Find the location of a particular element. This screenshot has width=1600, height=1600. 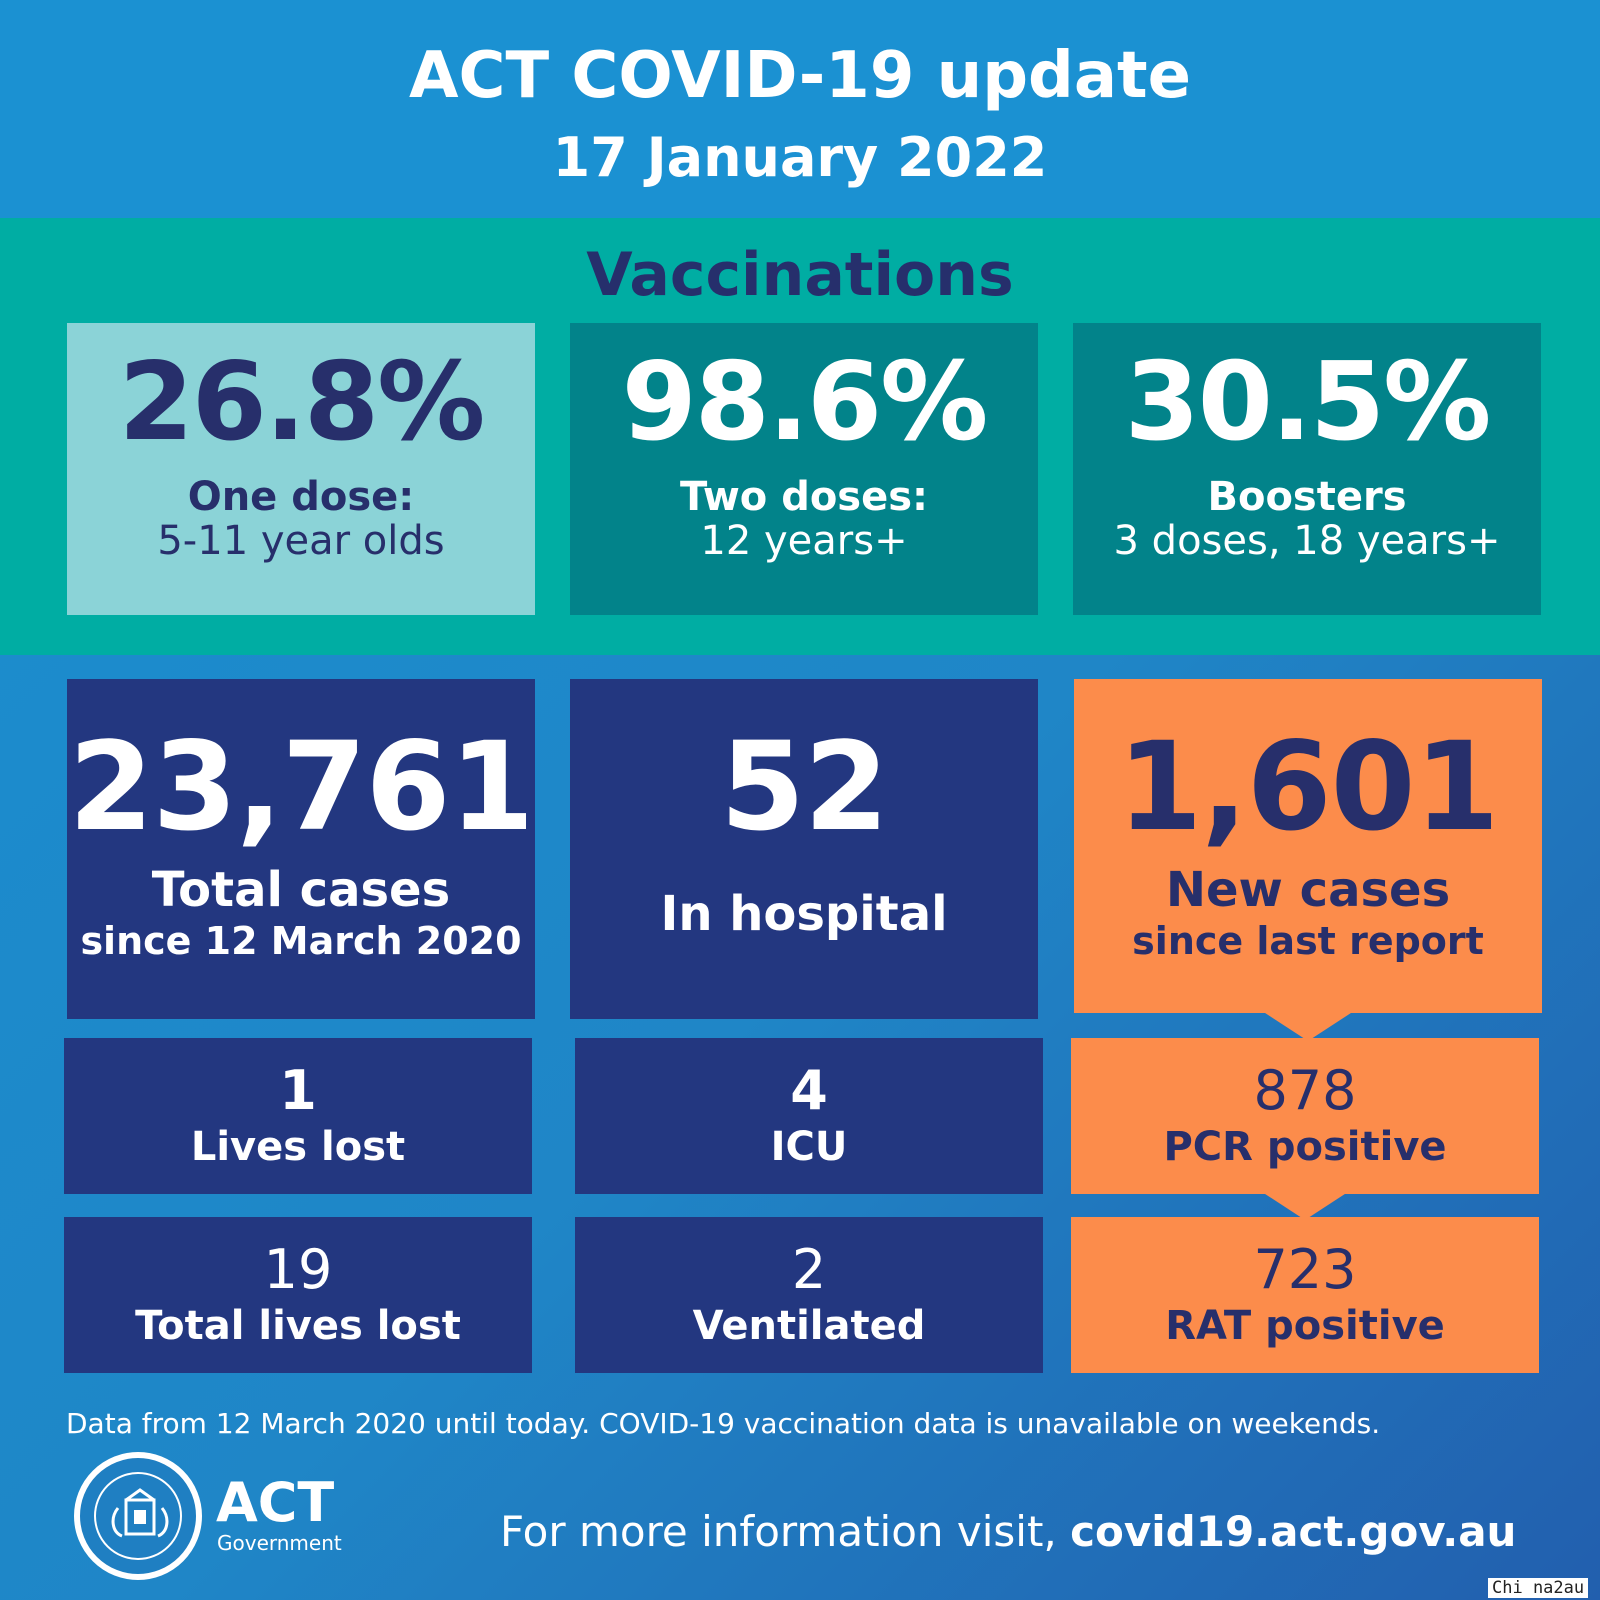

vaccination-card-two-doses: 98.6% Two doses: 12 years+ is located at coordinates (804, 469).